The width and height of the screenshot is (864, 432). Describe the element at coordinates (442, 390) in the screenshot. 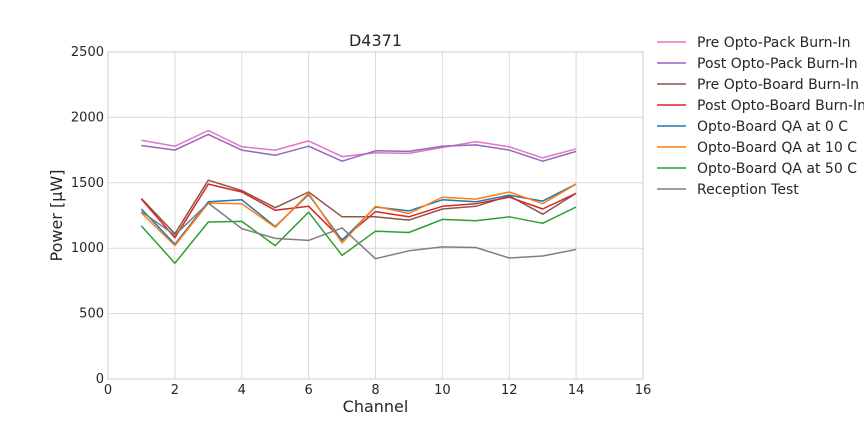

I see `x-tick-label: 10` at that location.